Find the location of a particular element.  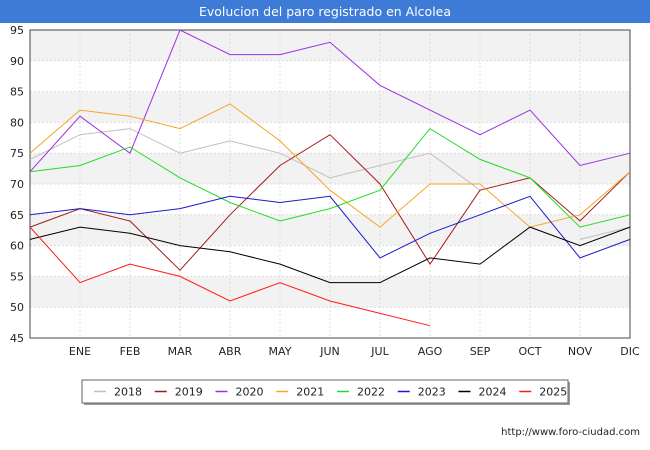

y-tick-label: 70 is located at coordinates (17, 184).